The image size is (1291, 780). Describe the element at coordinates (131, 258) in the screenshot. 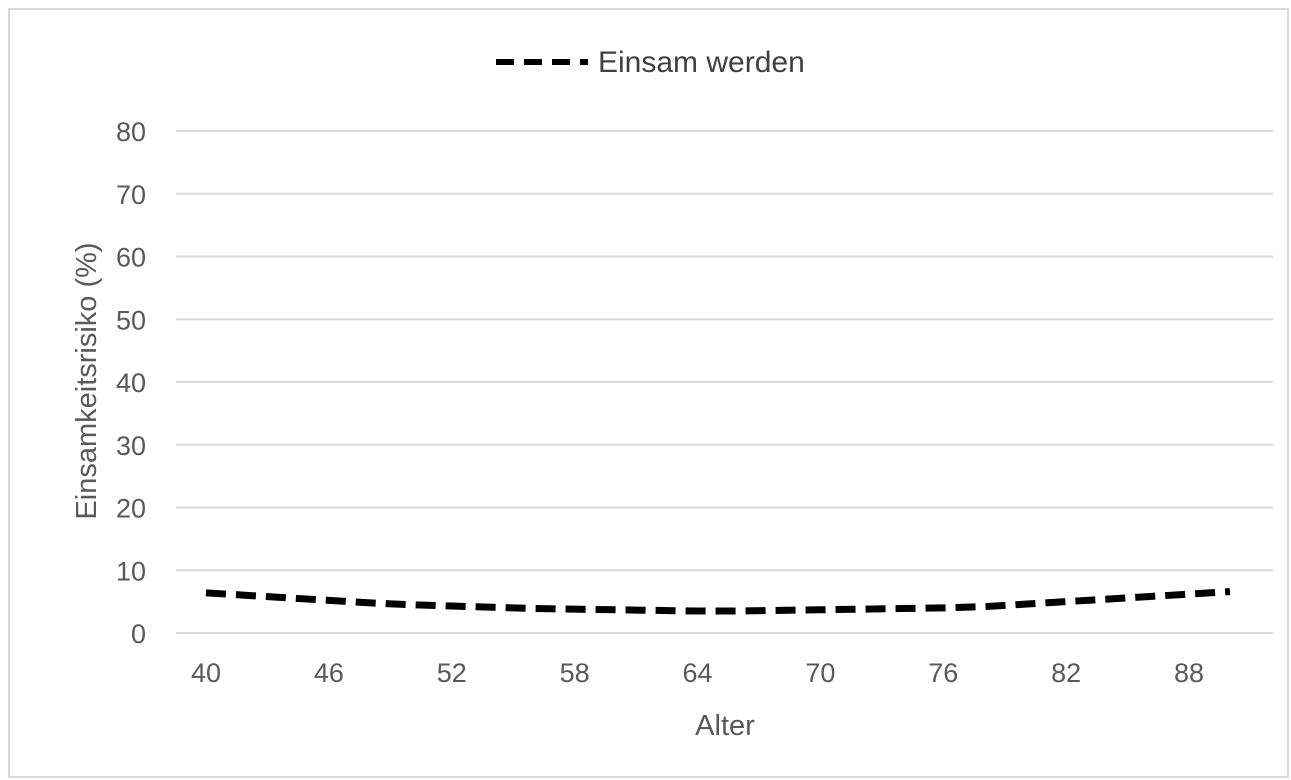

I see `y-tick-label-60: 60` at that location.